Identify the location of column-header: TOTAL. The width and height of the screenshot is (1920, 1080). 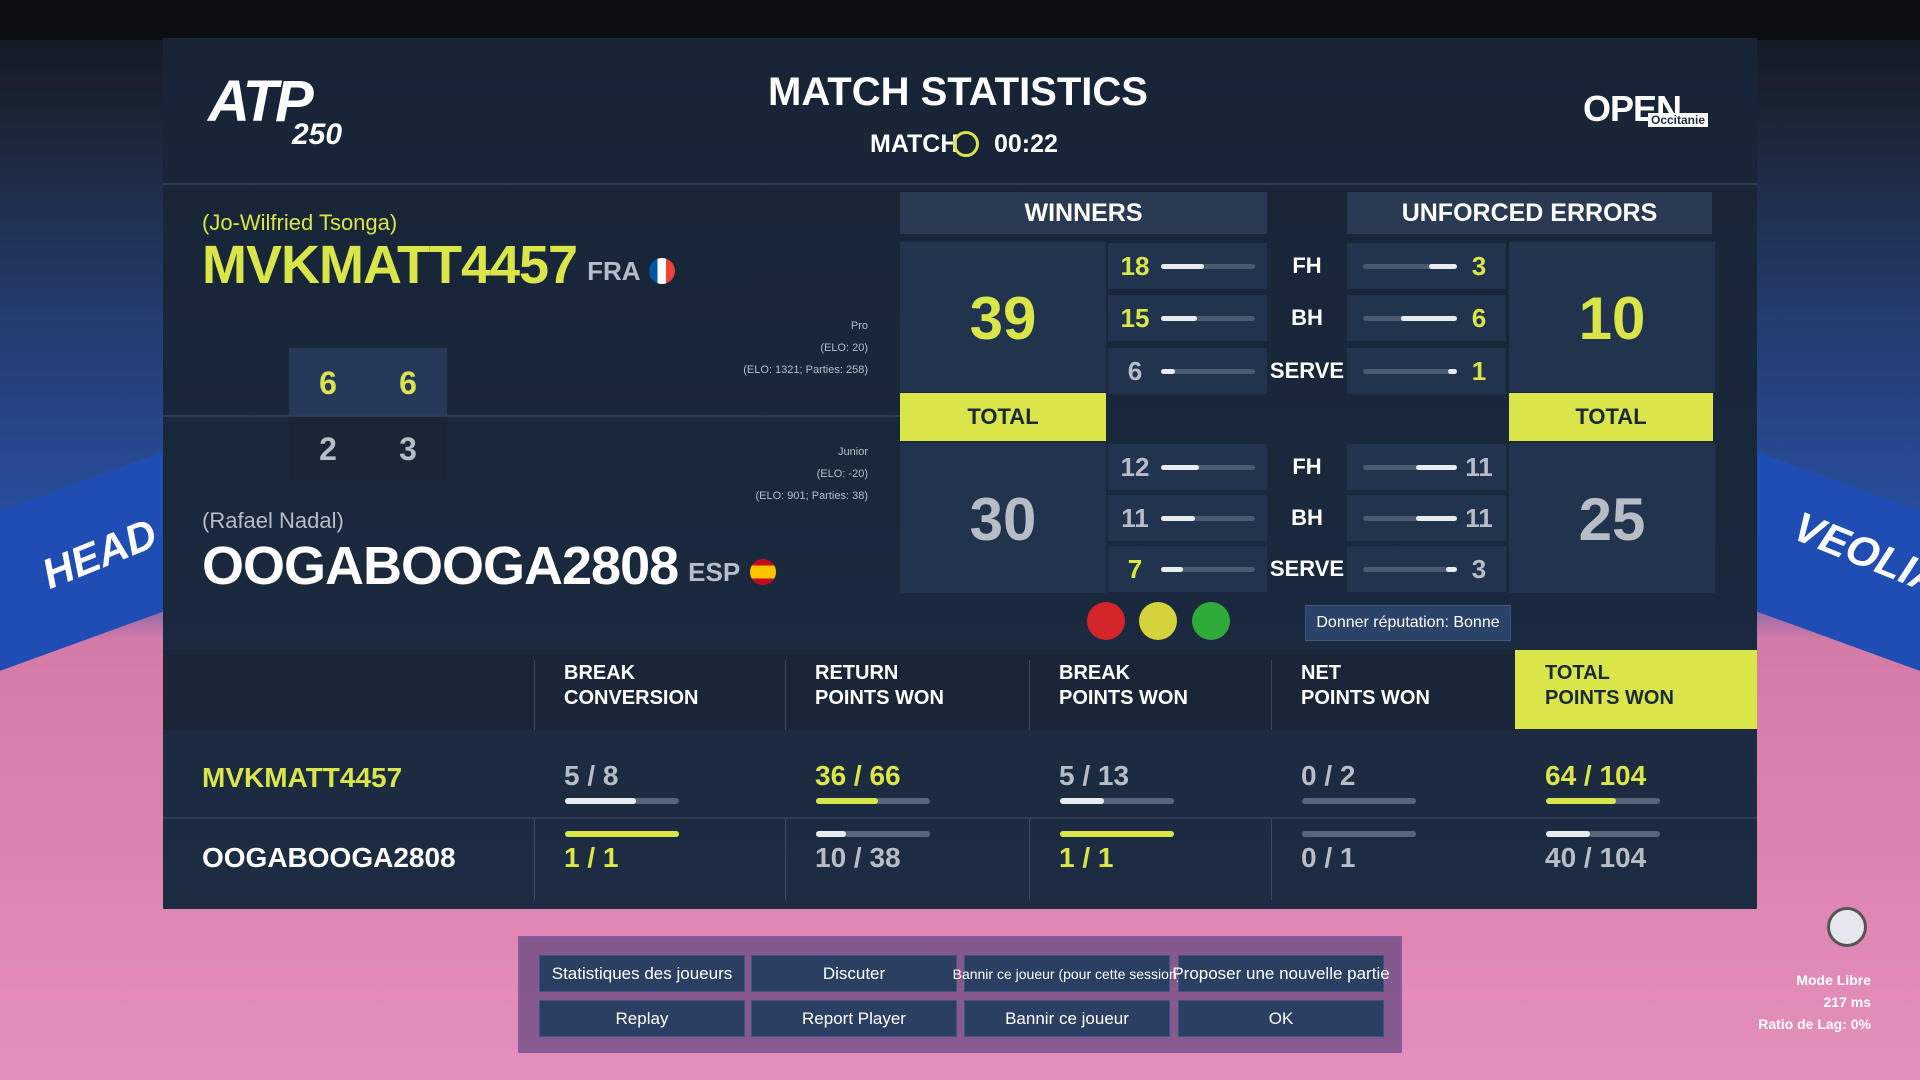
(1577, 673).